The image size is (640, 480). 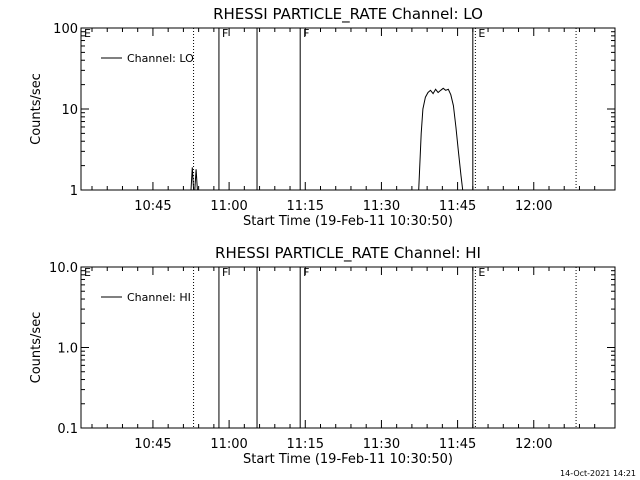 What do you see at coordinates (598, 473) in the screenshot?
I see `footer-timestamp: 14-Oct-2021 14:21` at bounding box center [598, 473].